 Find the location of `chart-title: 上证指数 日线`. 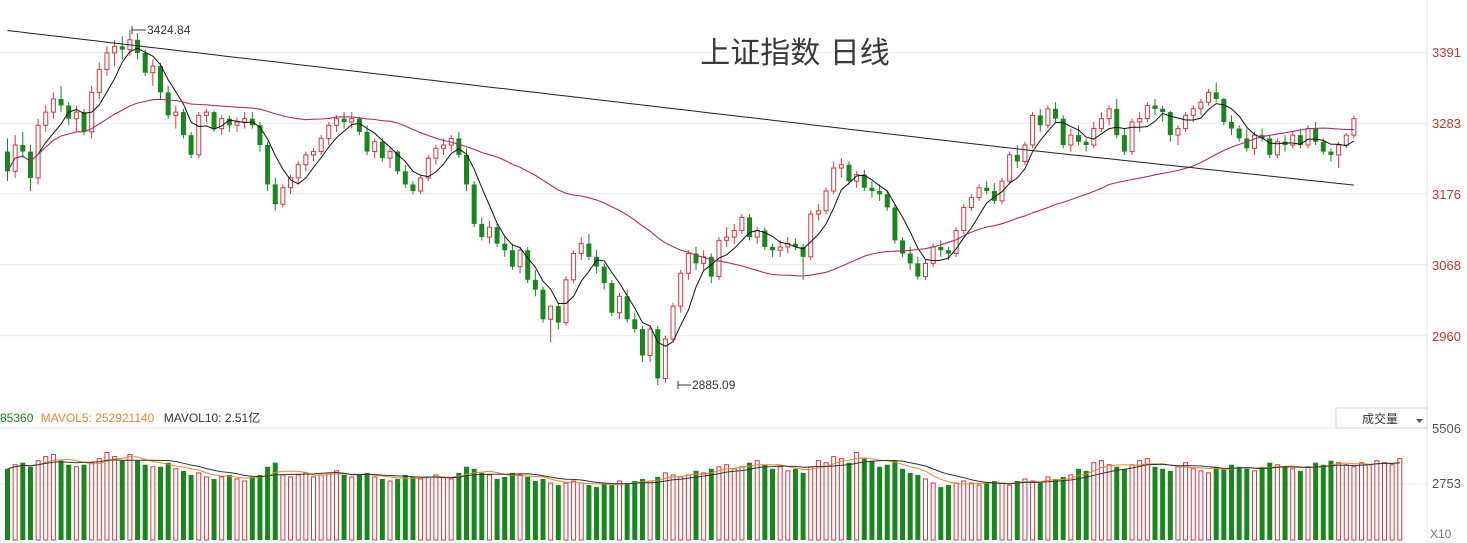

chart-title: 上证指数 日线 is located at coordinates (795, 53).